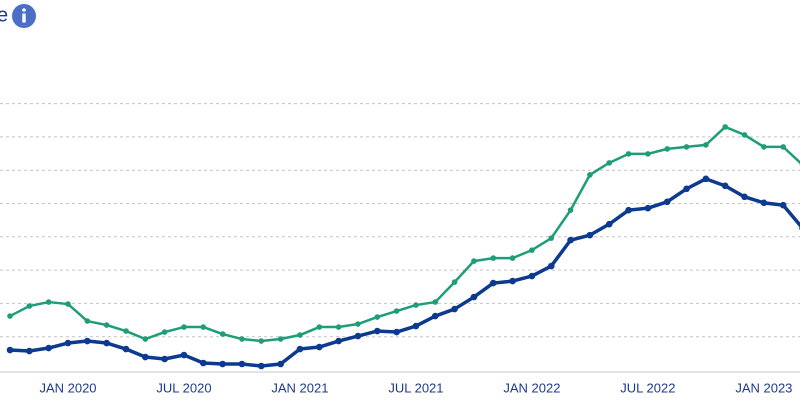  What do you see at coordinates (763, 387) in the screenshot?
I see `x-tick-label: JAN 2023` at bounding box center [763, 387].